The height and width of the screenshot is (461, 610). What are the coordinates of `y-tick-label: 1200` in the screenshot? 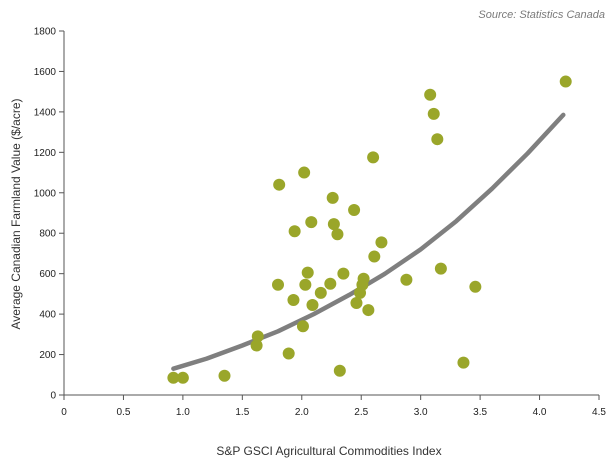 It's located at (45, 153).